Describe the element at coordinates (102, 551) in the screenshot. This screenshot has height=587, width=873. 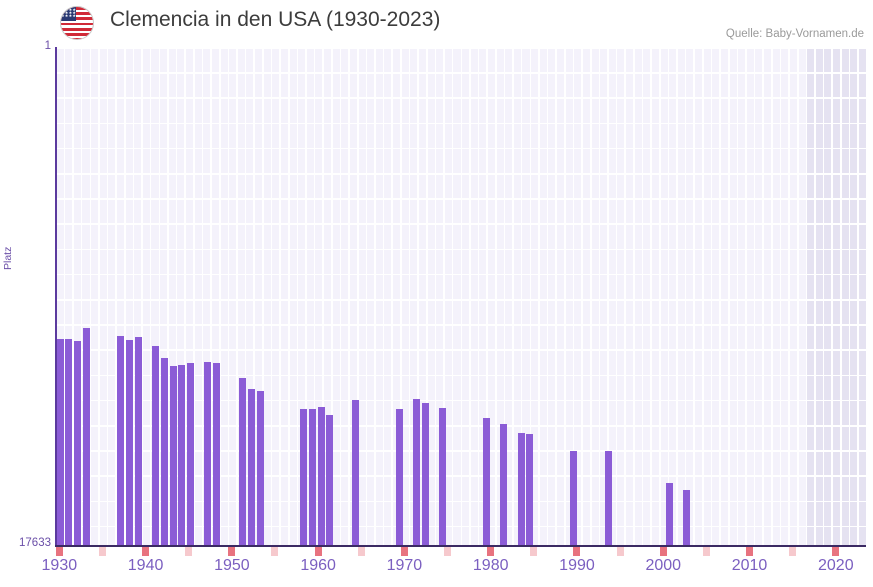
I see `x-tick-1935` at that location.